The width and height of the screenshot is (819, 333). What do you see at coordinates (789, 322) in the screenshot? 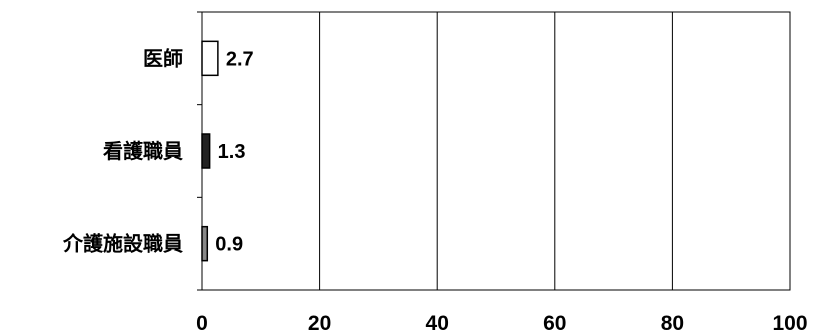
I see `x-tick-label-5: 100` at bounding box center [789, 322].